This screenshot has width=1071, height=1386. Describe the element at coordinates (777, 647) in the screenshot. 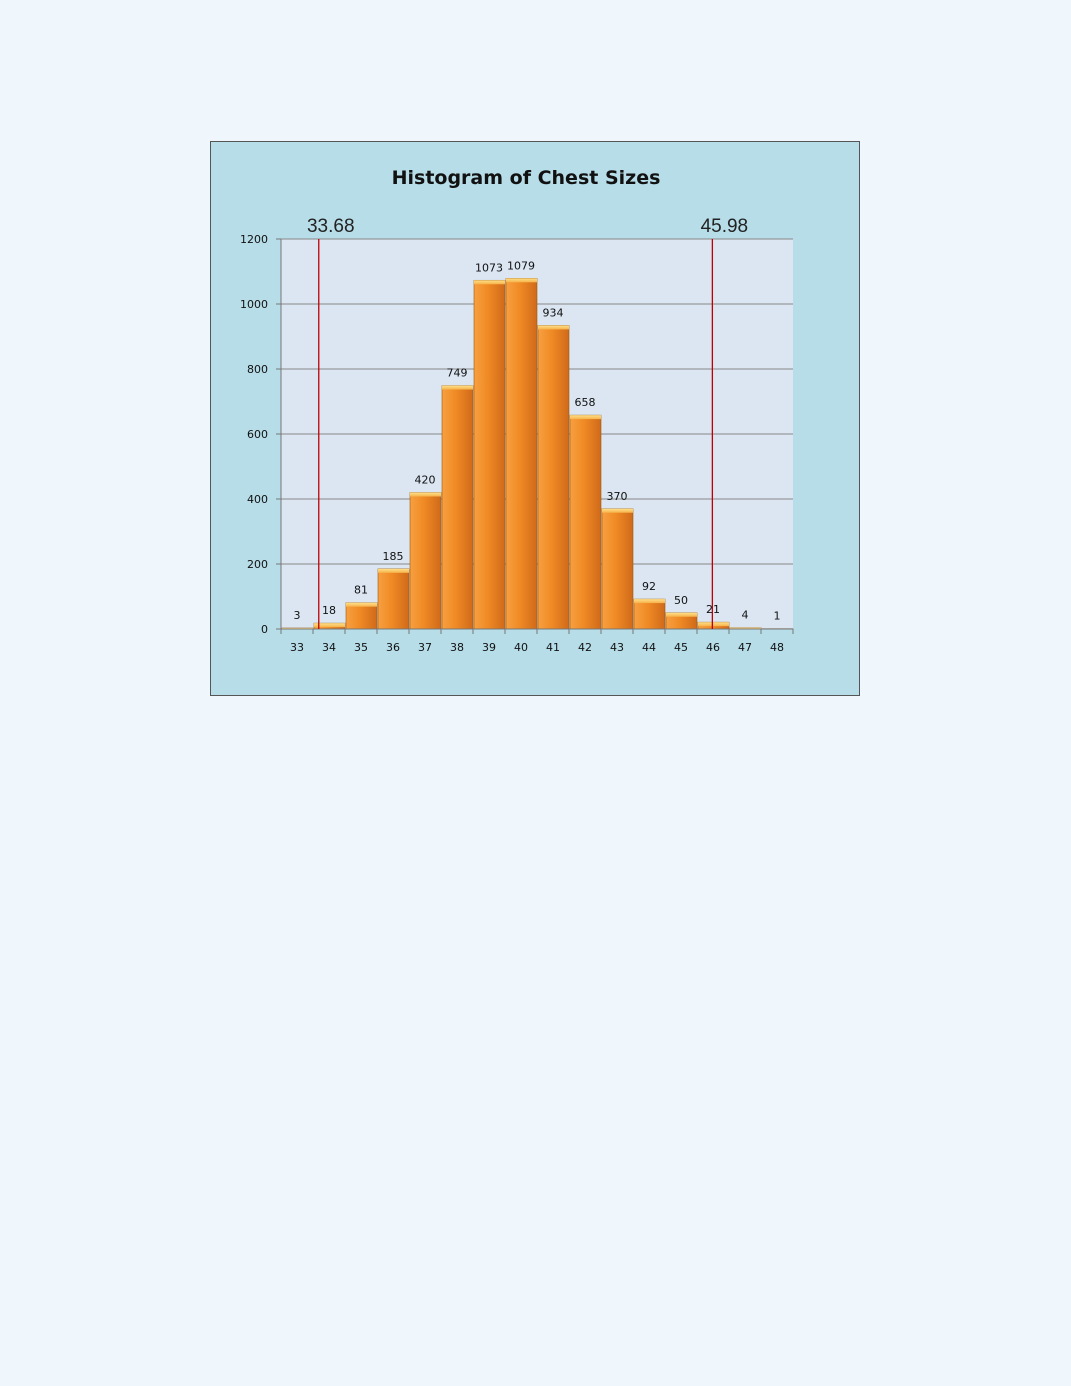

I see `x-tick-label: 48` at that location.